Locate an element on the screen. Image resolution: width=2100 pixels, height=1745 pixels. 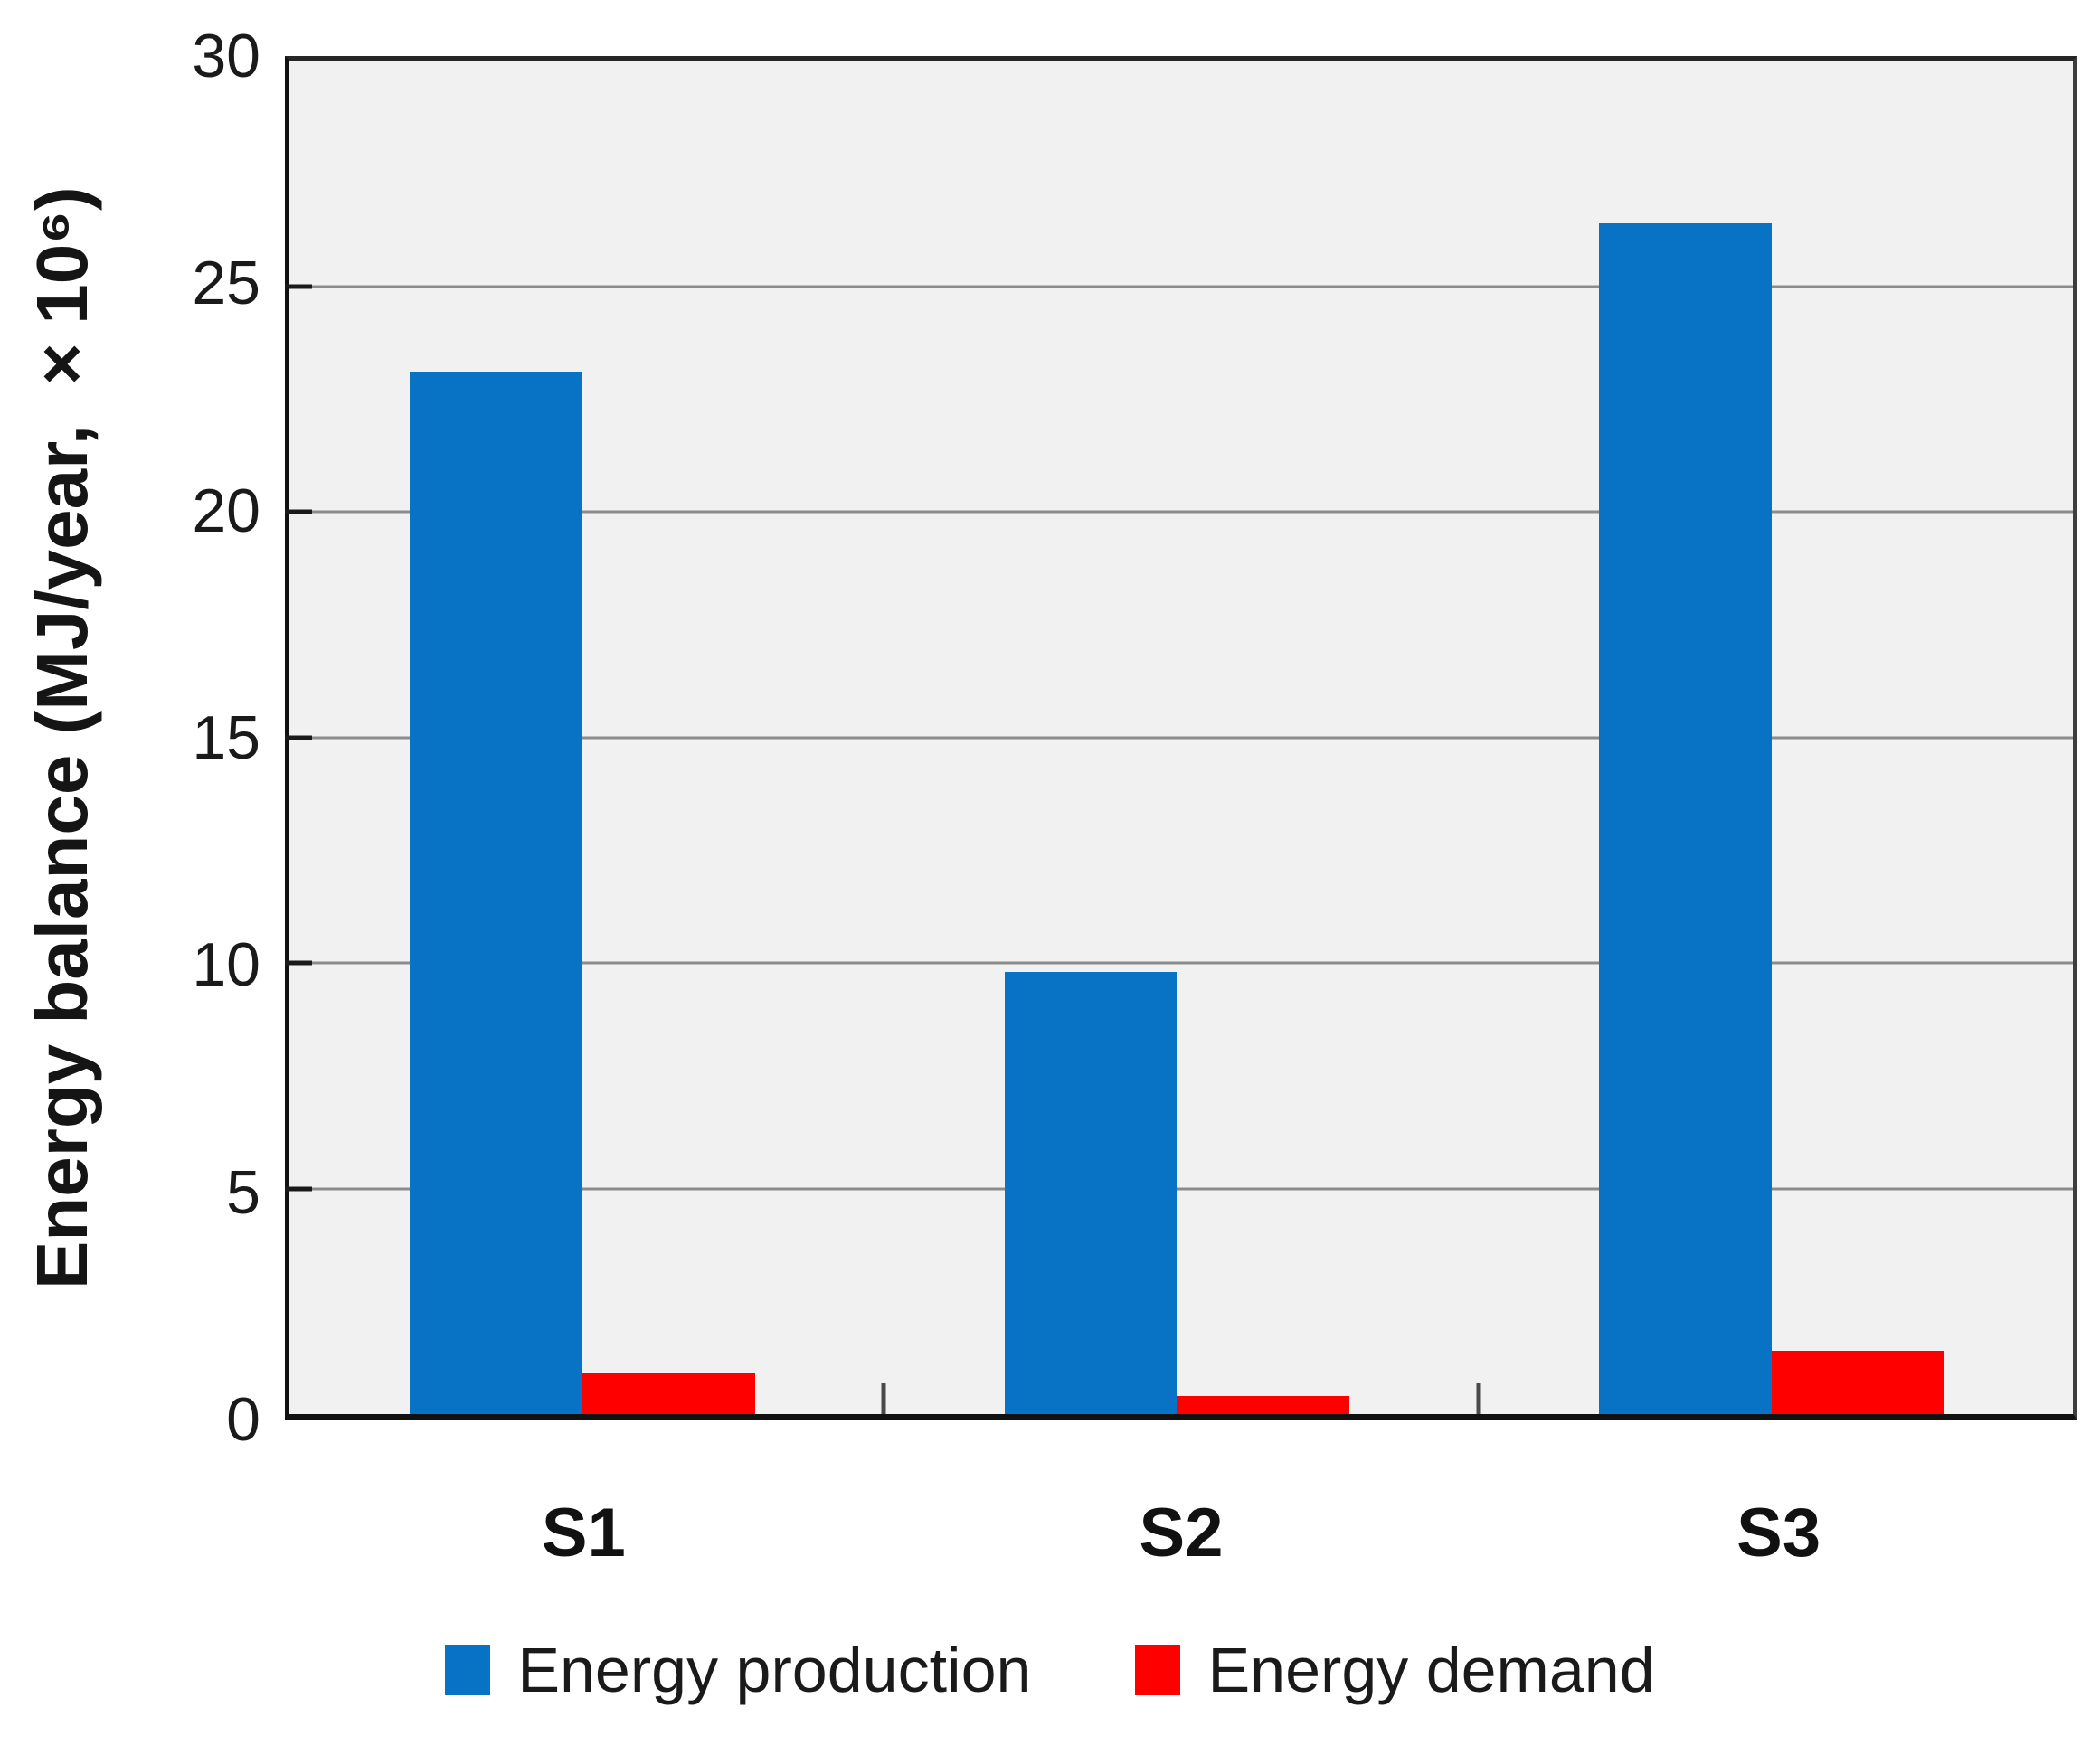
legend-swatch-energy-production is located at coordinates (468, 1670).